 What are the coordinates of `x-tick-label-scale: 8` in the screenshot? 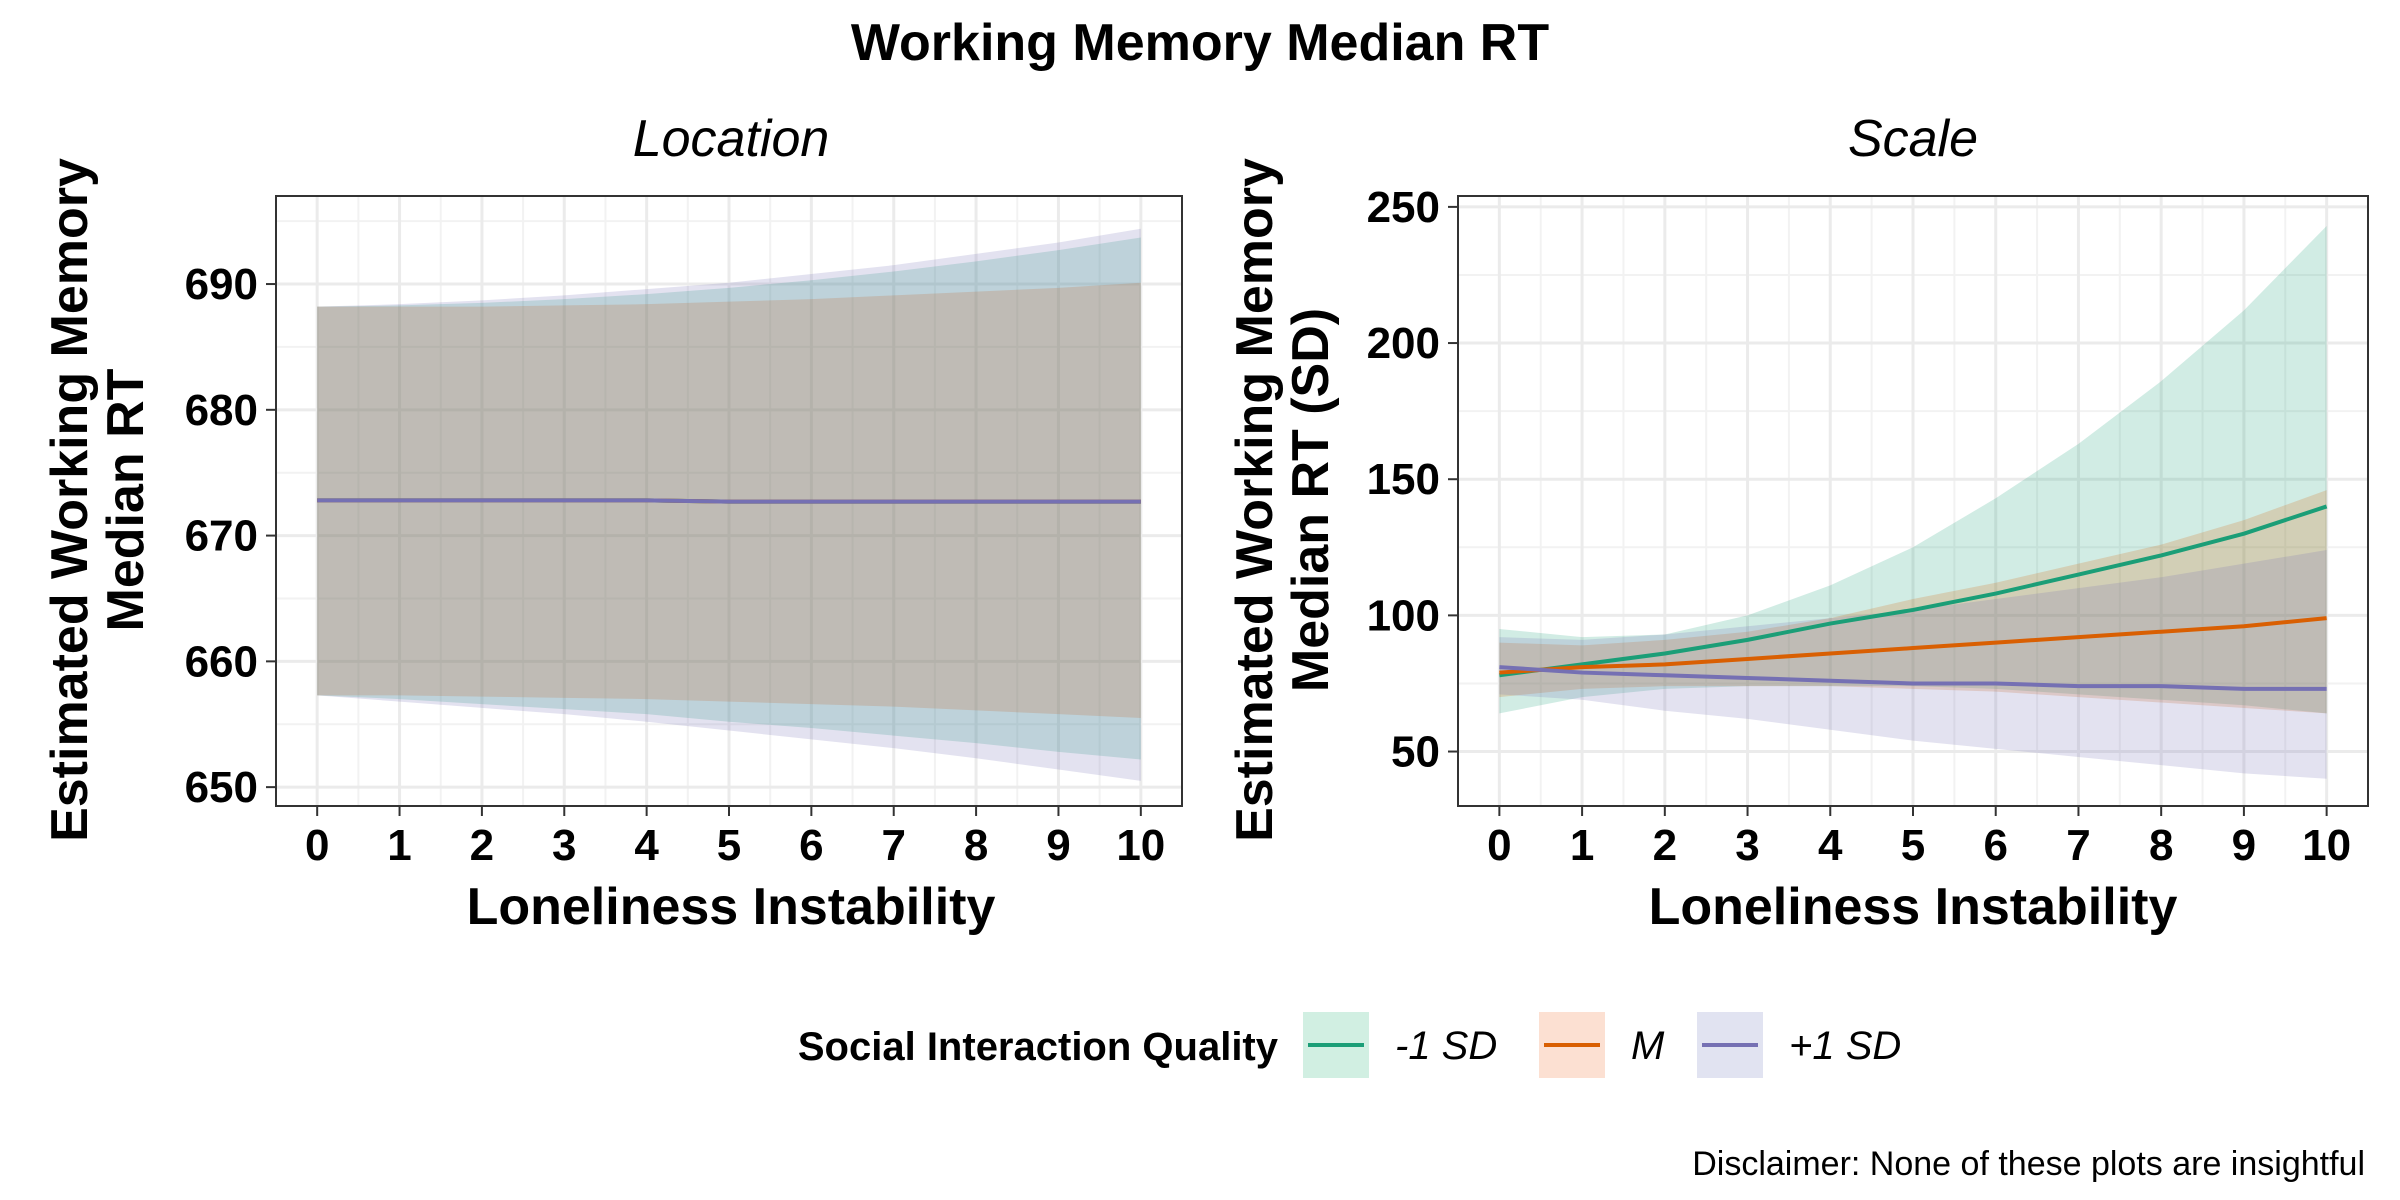 It's located at (2161, 845).